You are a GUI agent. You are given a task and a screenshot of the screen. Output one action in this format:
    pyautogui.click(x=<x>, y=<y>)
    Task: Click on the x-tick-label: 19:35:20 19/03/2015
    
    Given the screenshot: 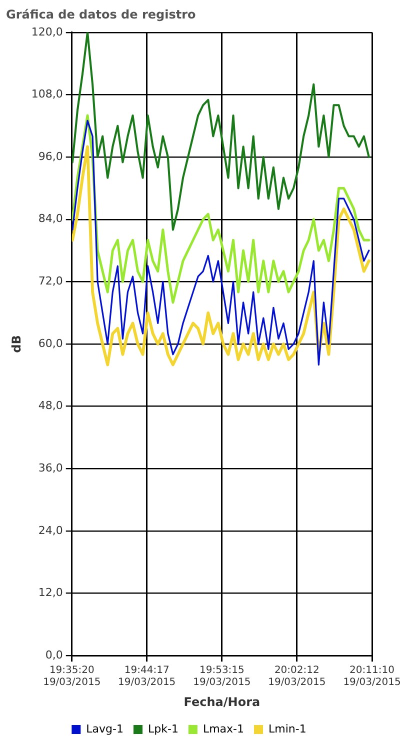 What is the action you would take?
    pyautogui.click(x=72, y=676)
    